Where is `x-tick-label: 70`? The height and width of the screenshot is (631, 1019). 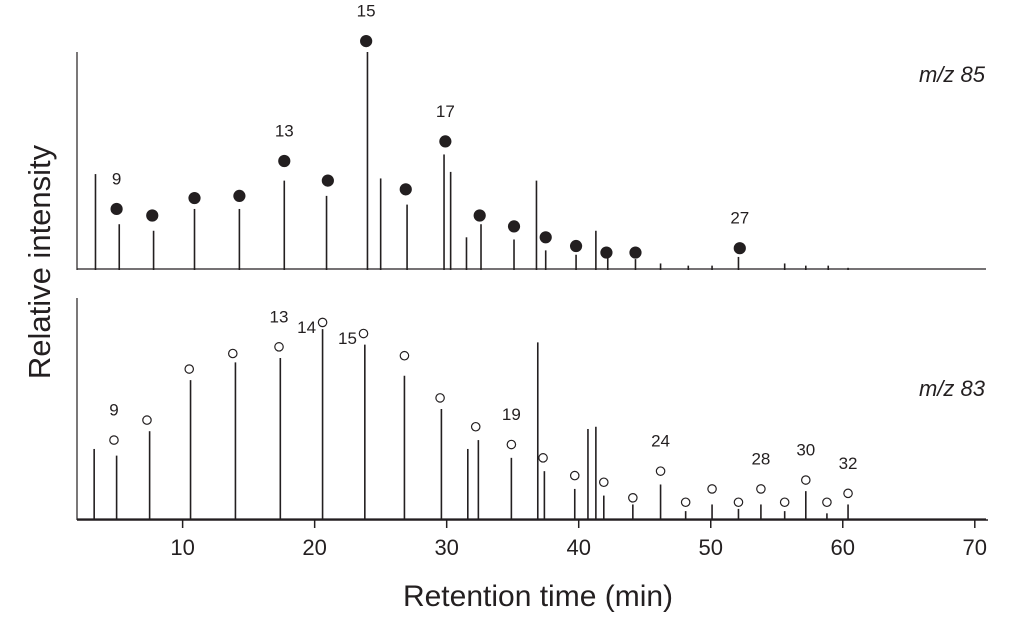 x-tick-label: 70 is located at coordinates (975, 547).